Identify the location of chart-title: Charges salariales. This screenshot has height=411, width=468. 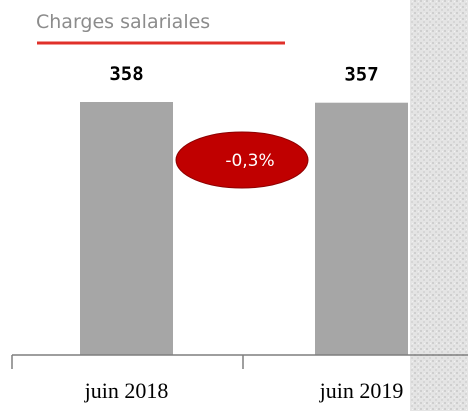
(123, 22).